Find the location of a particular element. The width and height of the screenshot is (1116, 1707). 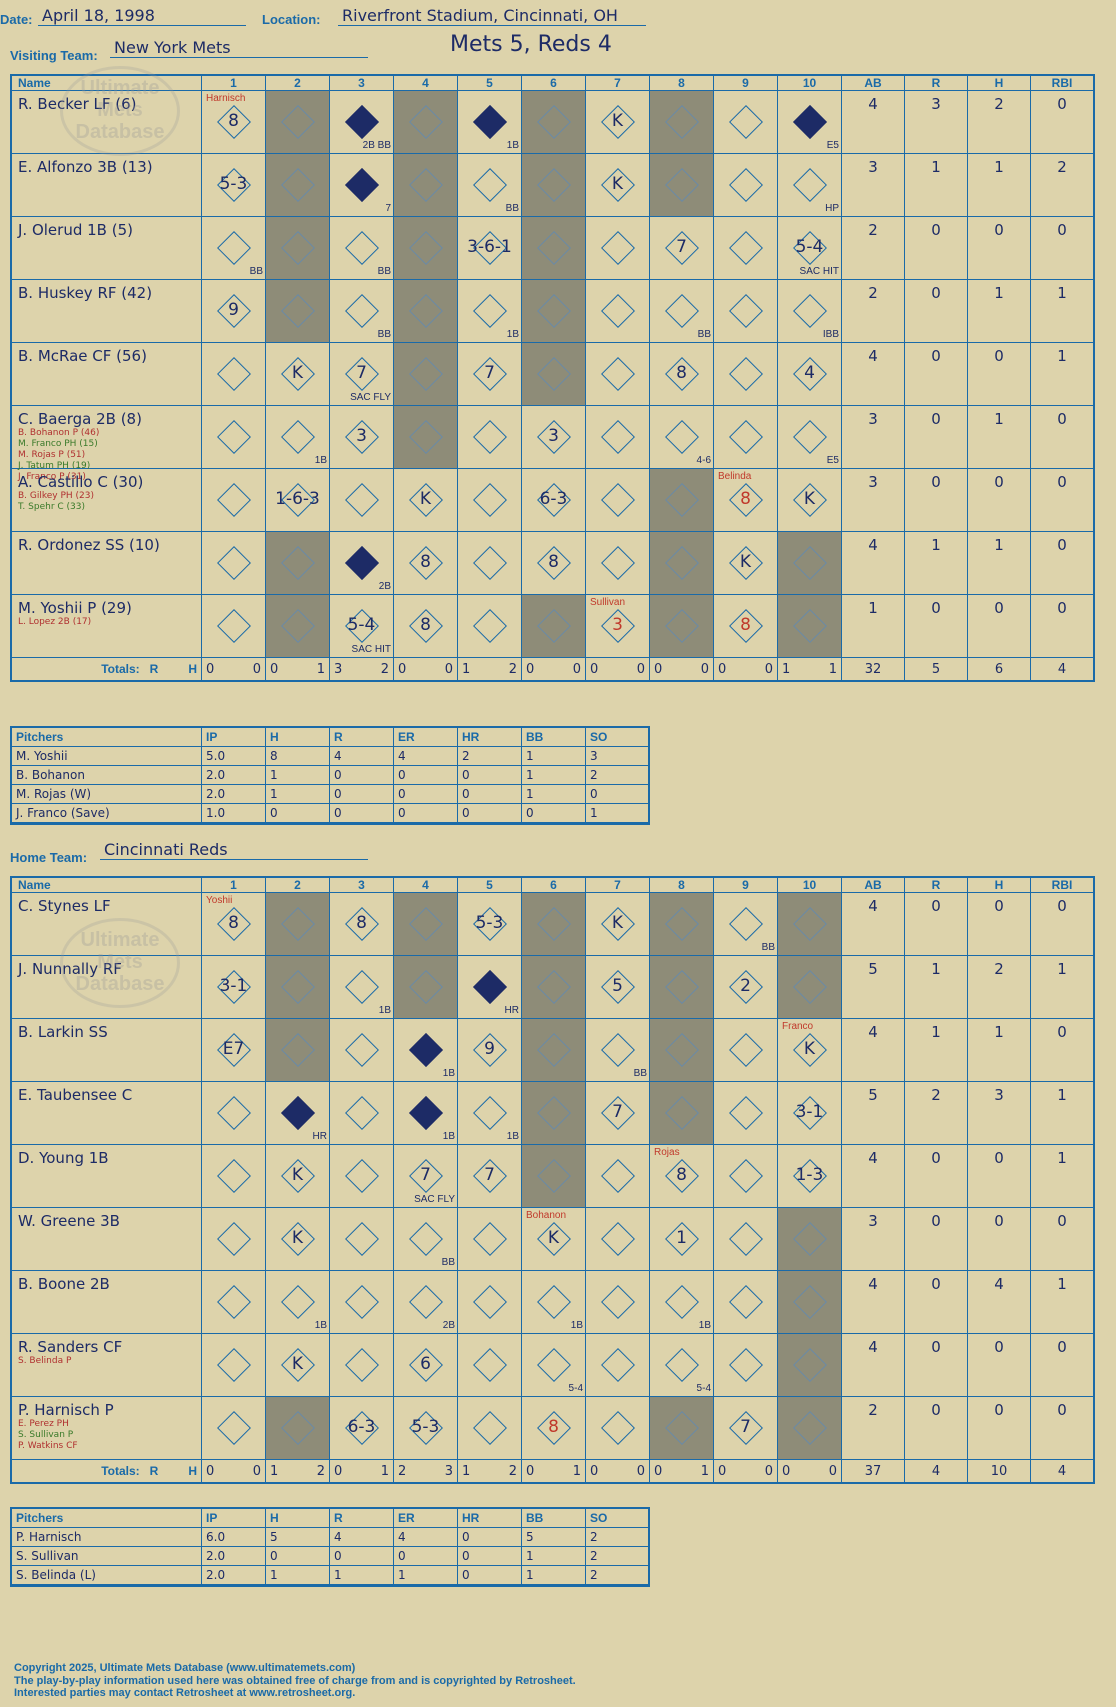

at-bat-cell: 8 is located at coordinates (362, 924).